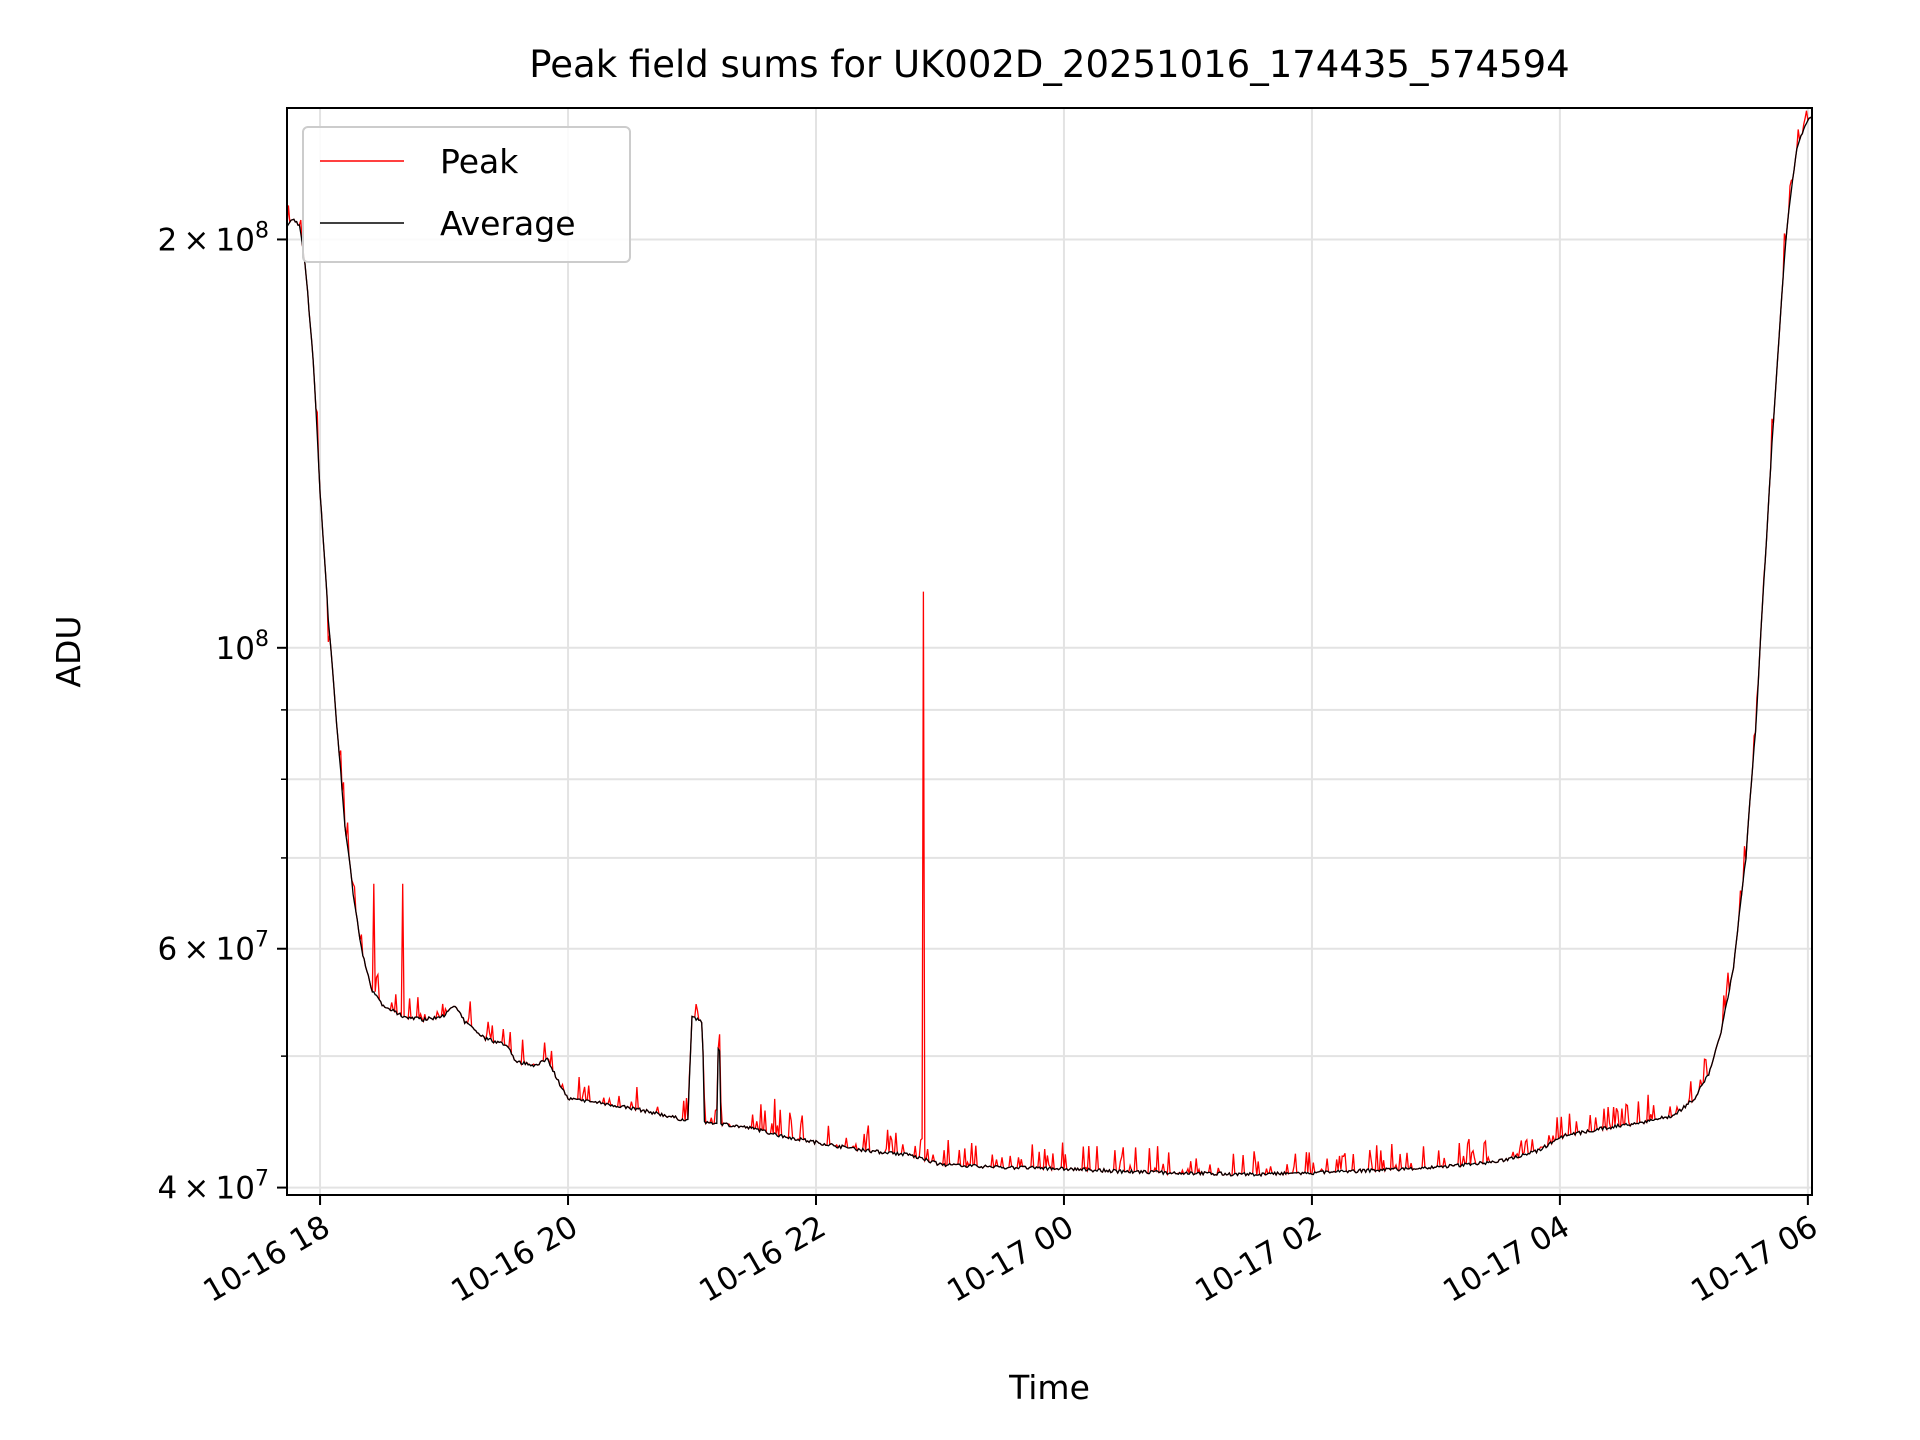 This screenshot has height=1440, width=1920. I want to click on legend-label-average: Average, so click(508, 223).